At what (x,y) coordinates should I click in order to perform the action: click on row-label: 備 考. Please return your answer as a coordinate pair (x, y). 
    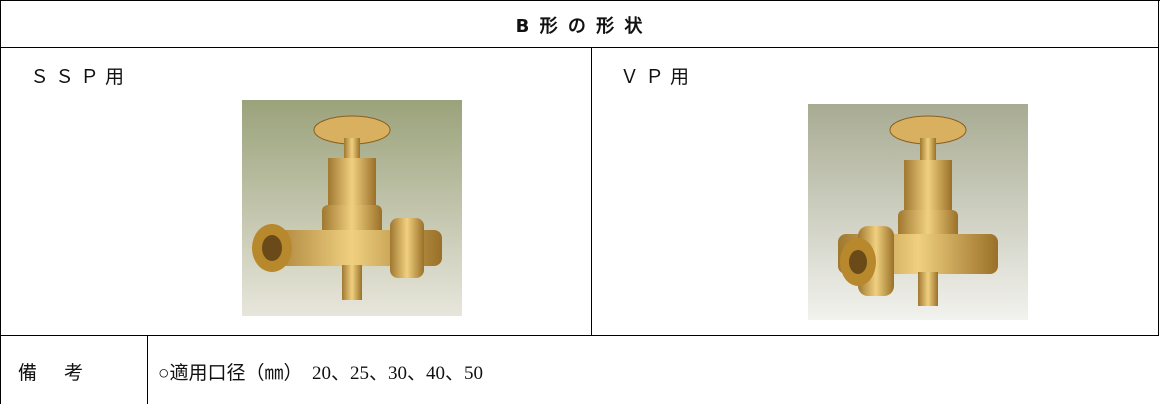
    Looking at the image, I should click on (53, 373).